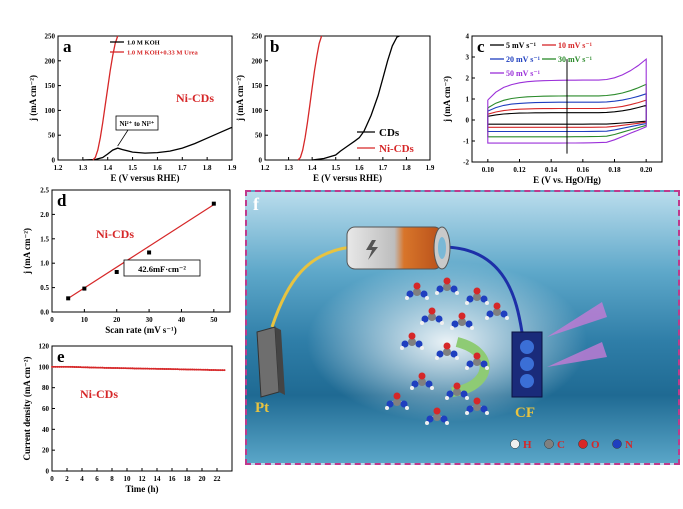  I want to click on y-tick-label: -2, so click(466, 163).